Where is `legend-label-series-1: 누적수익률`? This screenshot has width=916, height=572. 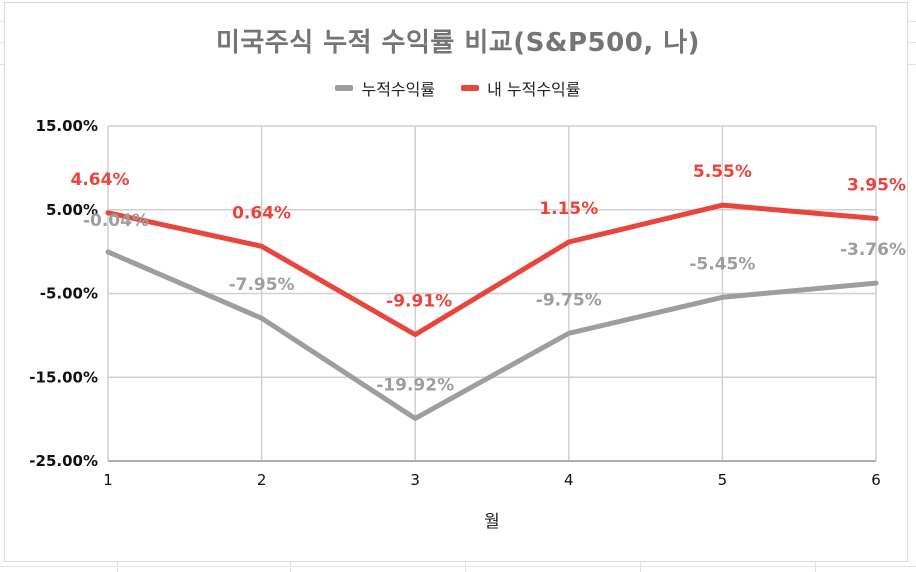
legend-label-series-1: 누적수익률 is located at coordinates (398, 89).